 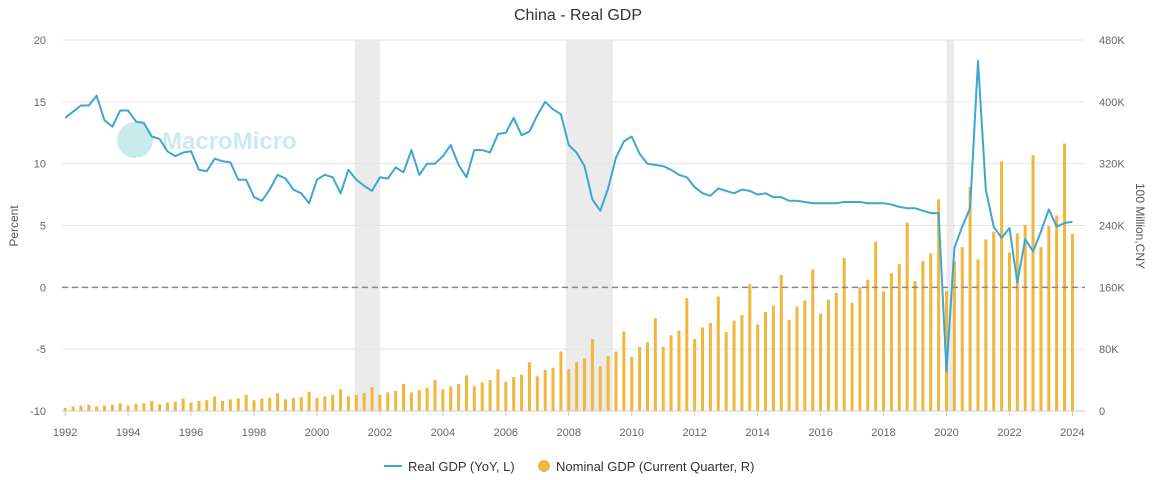 I want to click on x-tick-label: 2008, so click(x=569, y=433).